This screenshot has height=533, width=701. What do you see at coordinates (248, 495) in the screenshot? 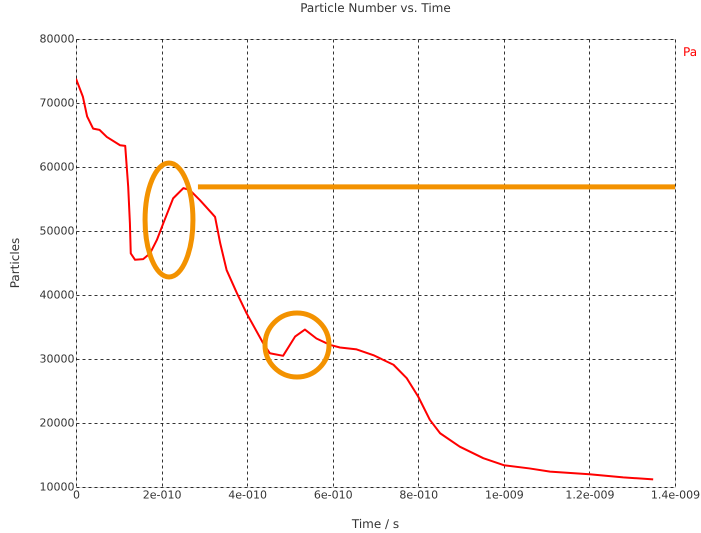
I see `x-tick-label: 4e-010` at bounding box center [248, 495].